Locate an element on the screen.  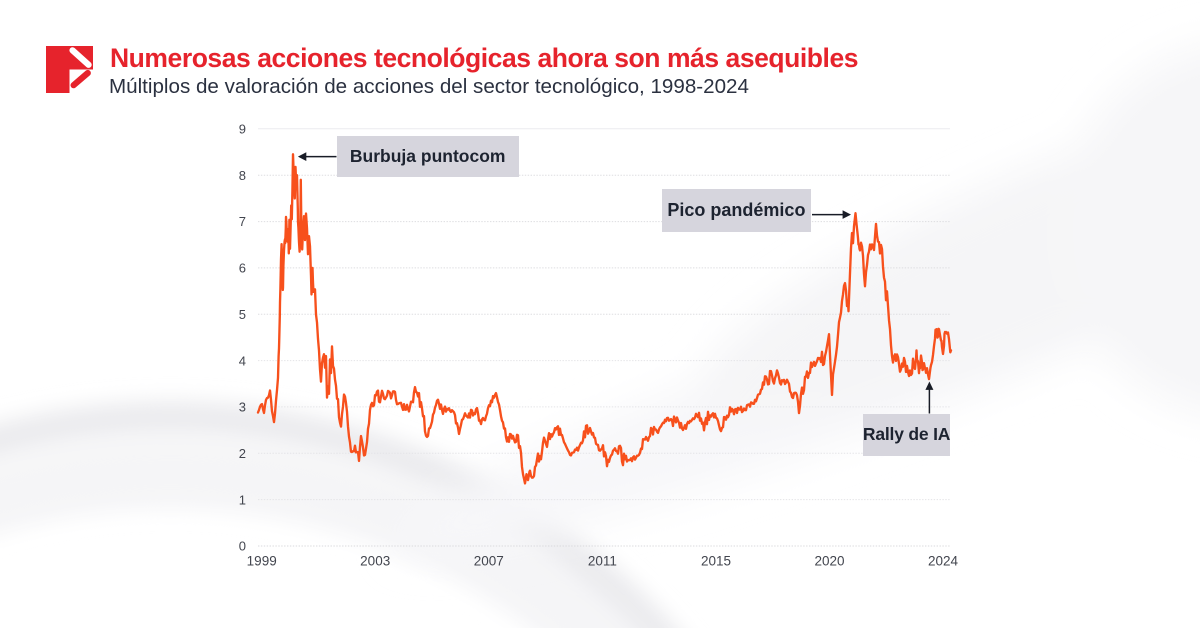
svg-text: 1999 is located at coordinates (262, 561).